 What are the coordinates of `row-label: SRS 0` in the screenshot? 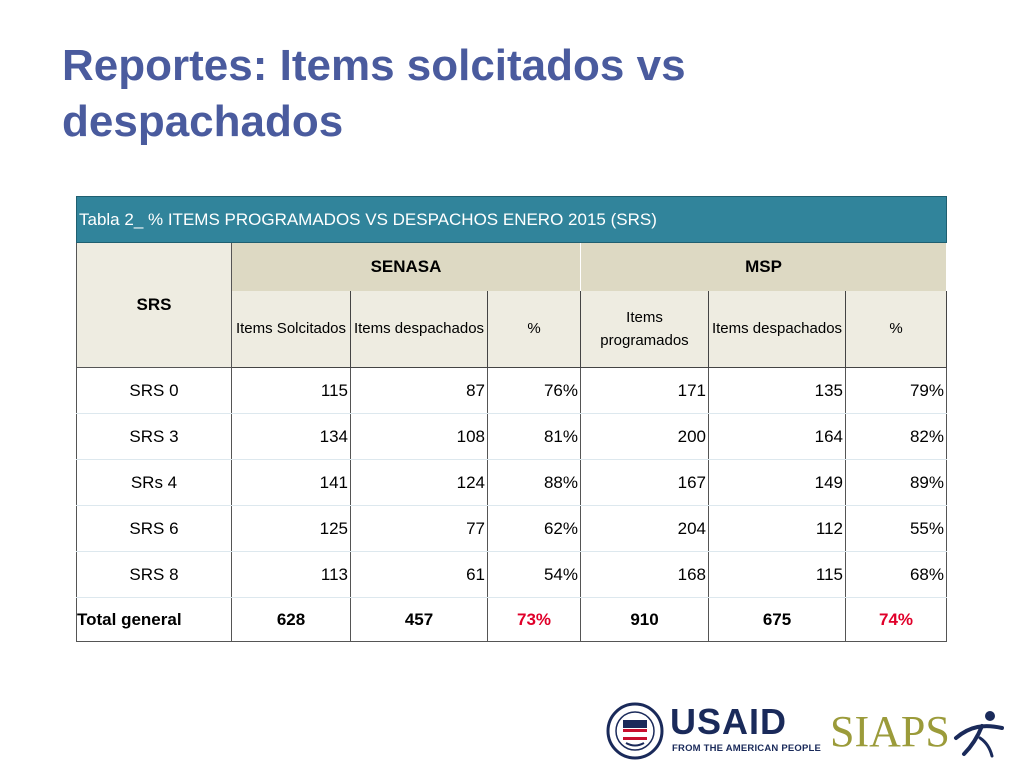 It's located at (154, 390).